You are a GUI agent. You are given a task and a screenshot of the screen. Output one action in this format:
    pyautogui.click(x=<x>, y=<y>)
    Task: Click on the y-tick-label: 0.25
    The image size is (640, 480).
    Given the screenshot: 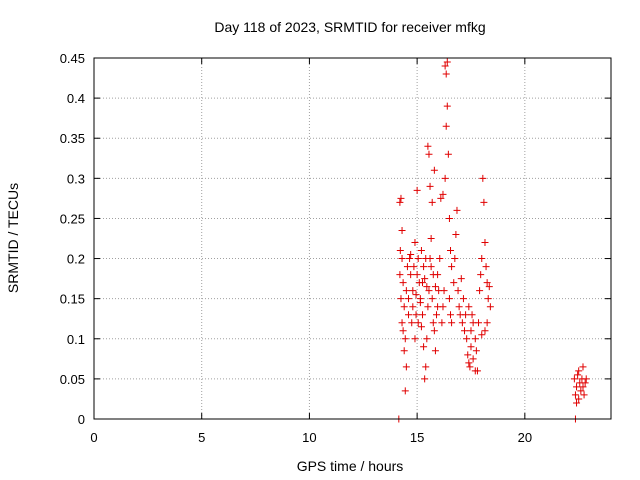 What is the action you would take?
    pyautogui.click(x=72, y=218)
    